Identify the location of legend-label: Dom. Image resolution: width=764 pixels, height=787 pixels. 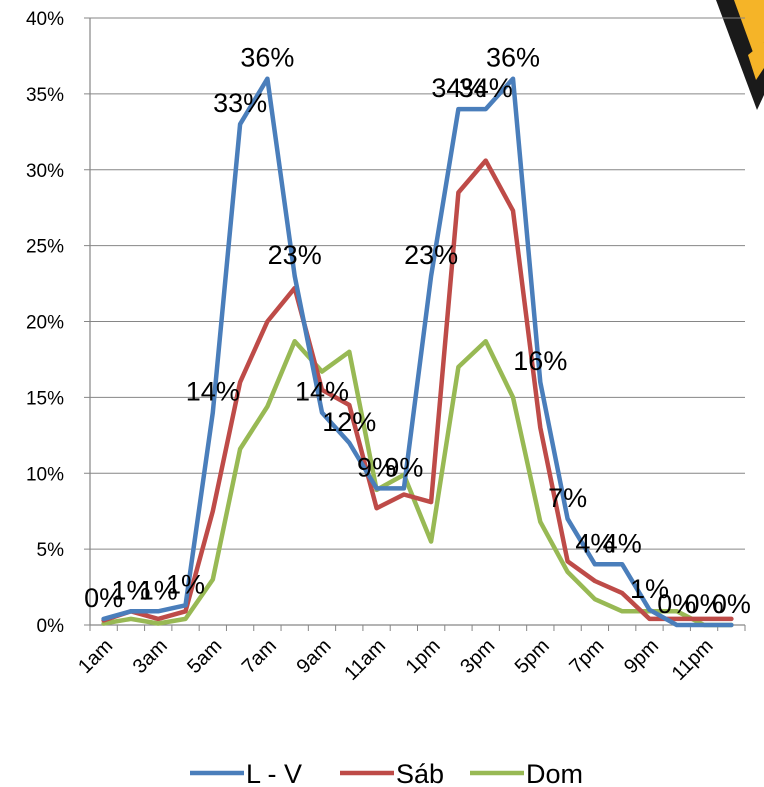
(554, 773).